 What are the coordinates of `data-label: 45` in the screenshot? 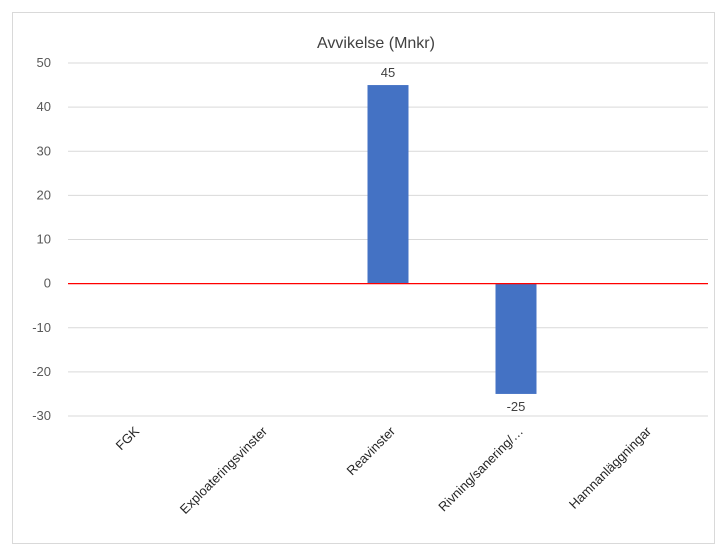 It's located at (388, 72).